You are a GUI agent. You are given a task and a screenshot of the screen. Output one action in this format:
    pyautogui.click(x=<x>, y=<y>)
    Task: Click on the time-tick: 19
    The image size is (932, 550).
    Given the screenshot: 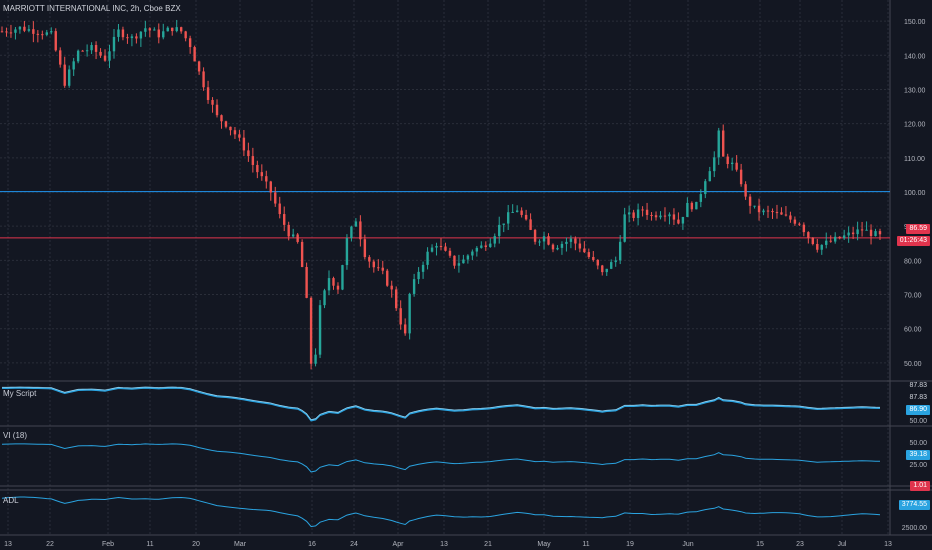 What is the action you would take?
    pyautogui.click(x=630, y=544)
    